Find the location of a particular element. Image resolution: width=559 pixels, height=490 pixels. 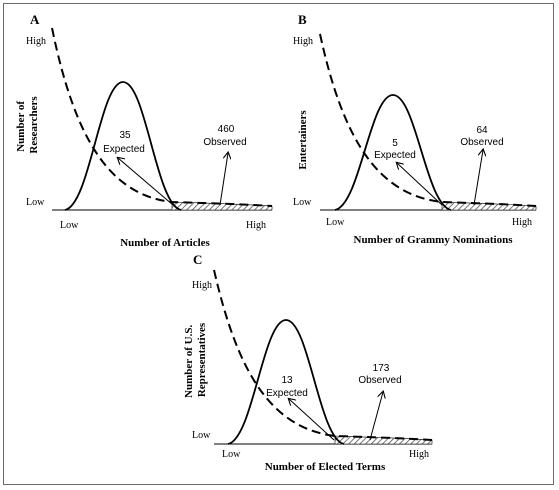

panel-c-observed-label: Observed is located at coordinates (379, 380).